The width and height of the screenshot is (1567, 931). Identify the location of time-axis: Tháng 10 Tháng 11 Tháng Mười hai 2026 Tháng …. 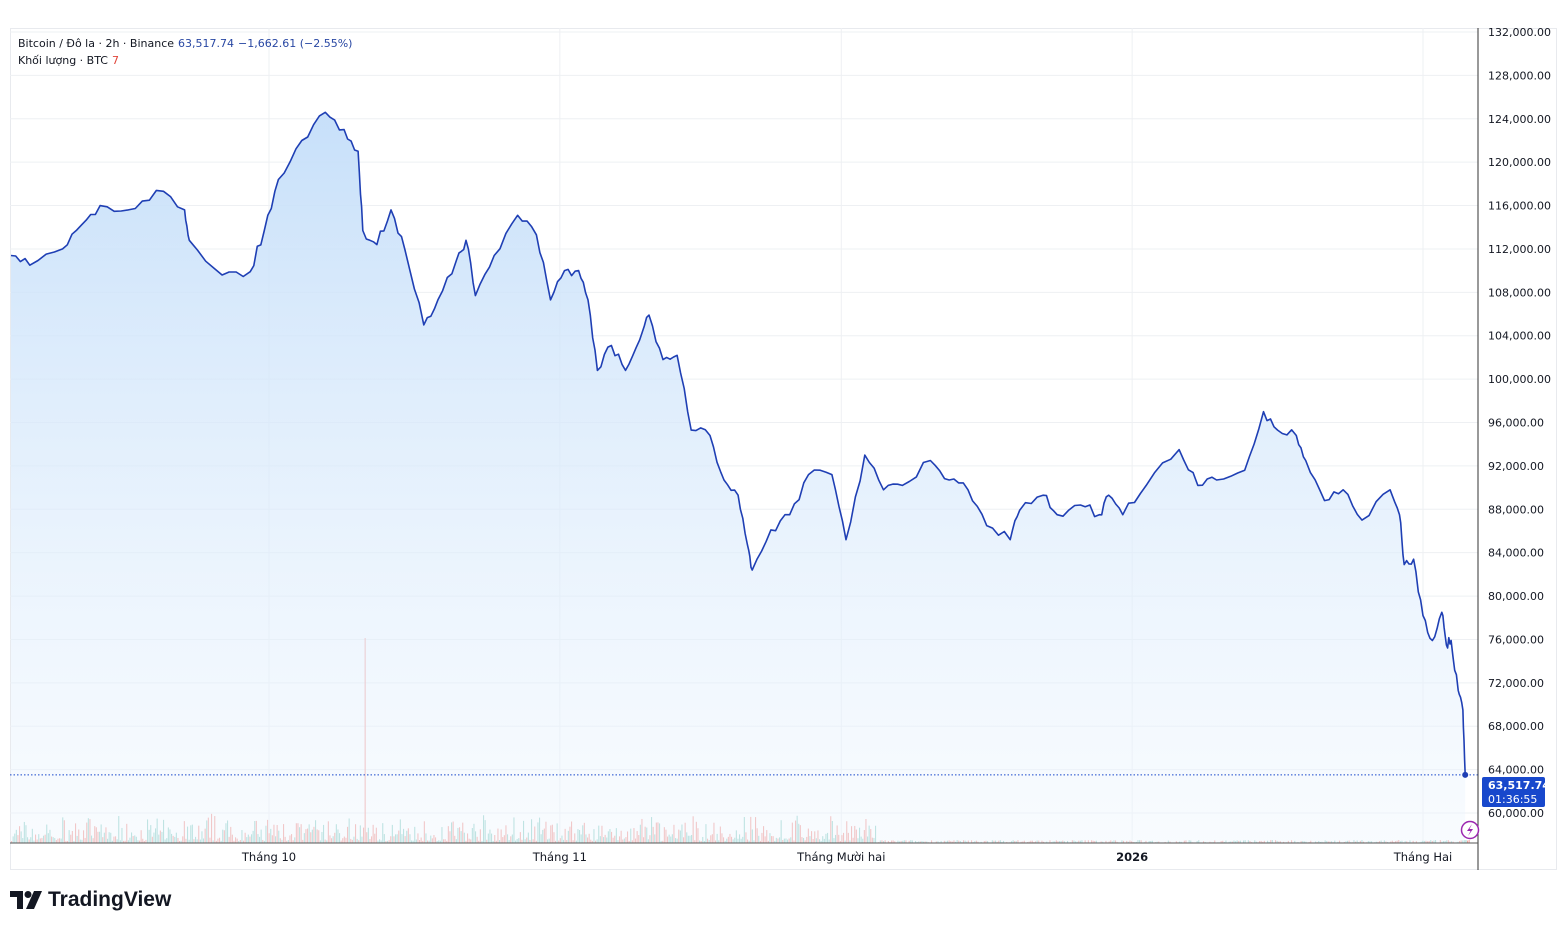
(846, 857).